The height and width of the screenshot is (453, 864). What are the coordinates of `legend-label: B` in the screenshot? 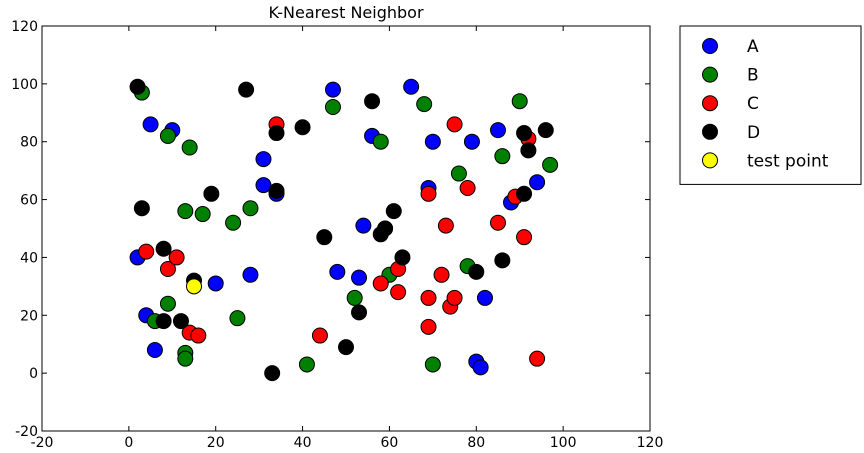 It's located at (753, 76).